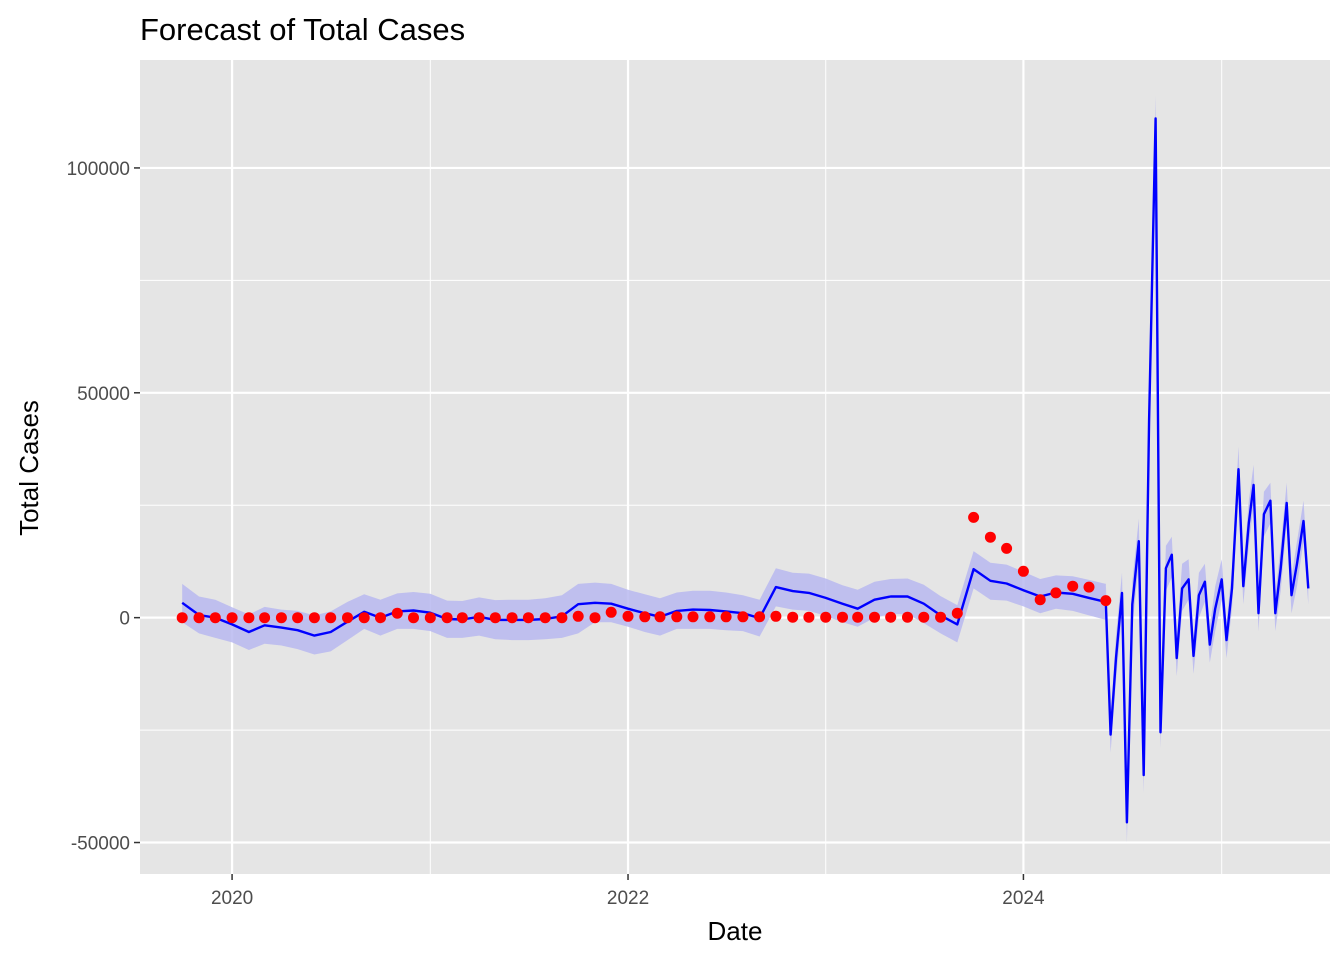 Image resolution: width=1344 pixels, height=960 pixels. Describe the element at coordinates (644, 603) in the screenshot. I see `confidence-band` at that location.